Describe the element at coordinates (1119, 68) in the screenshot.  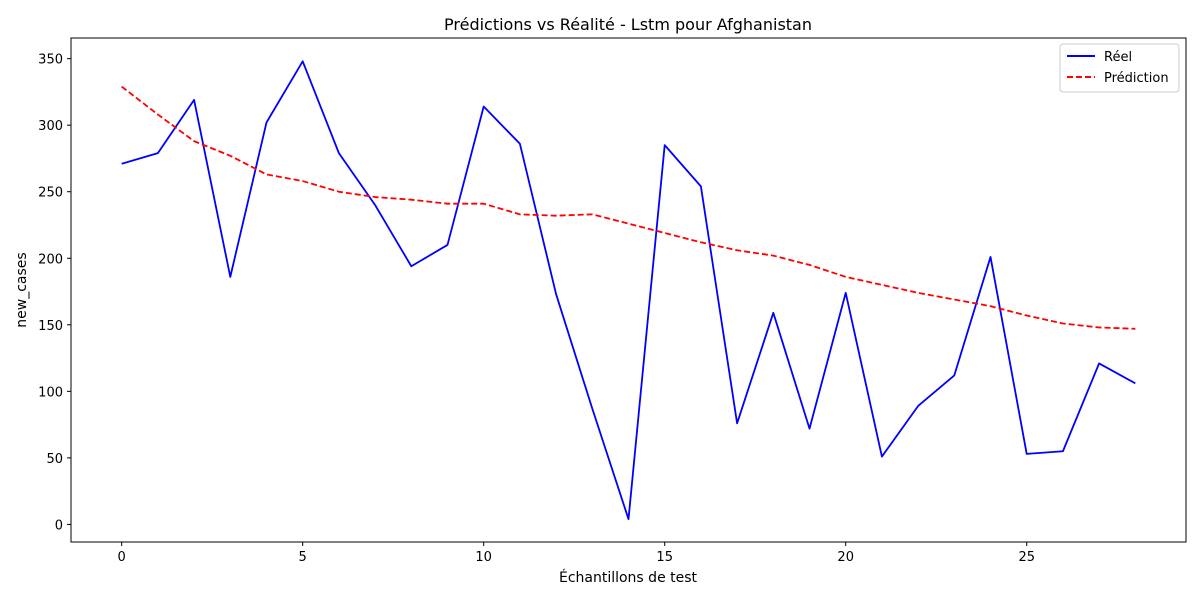
I see `legend: Réel Prédiction` at that location.